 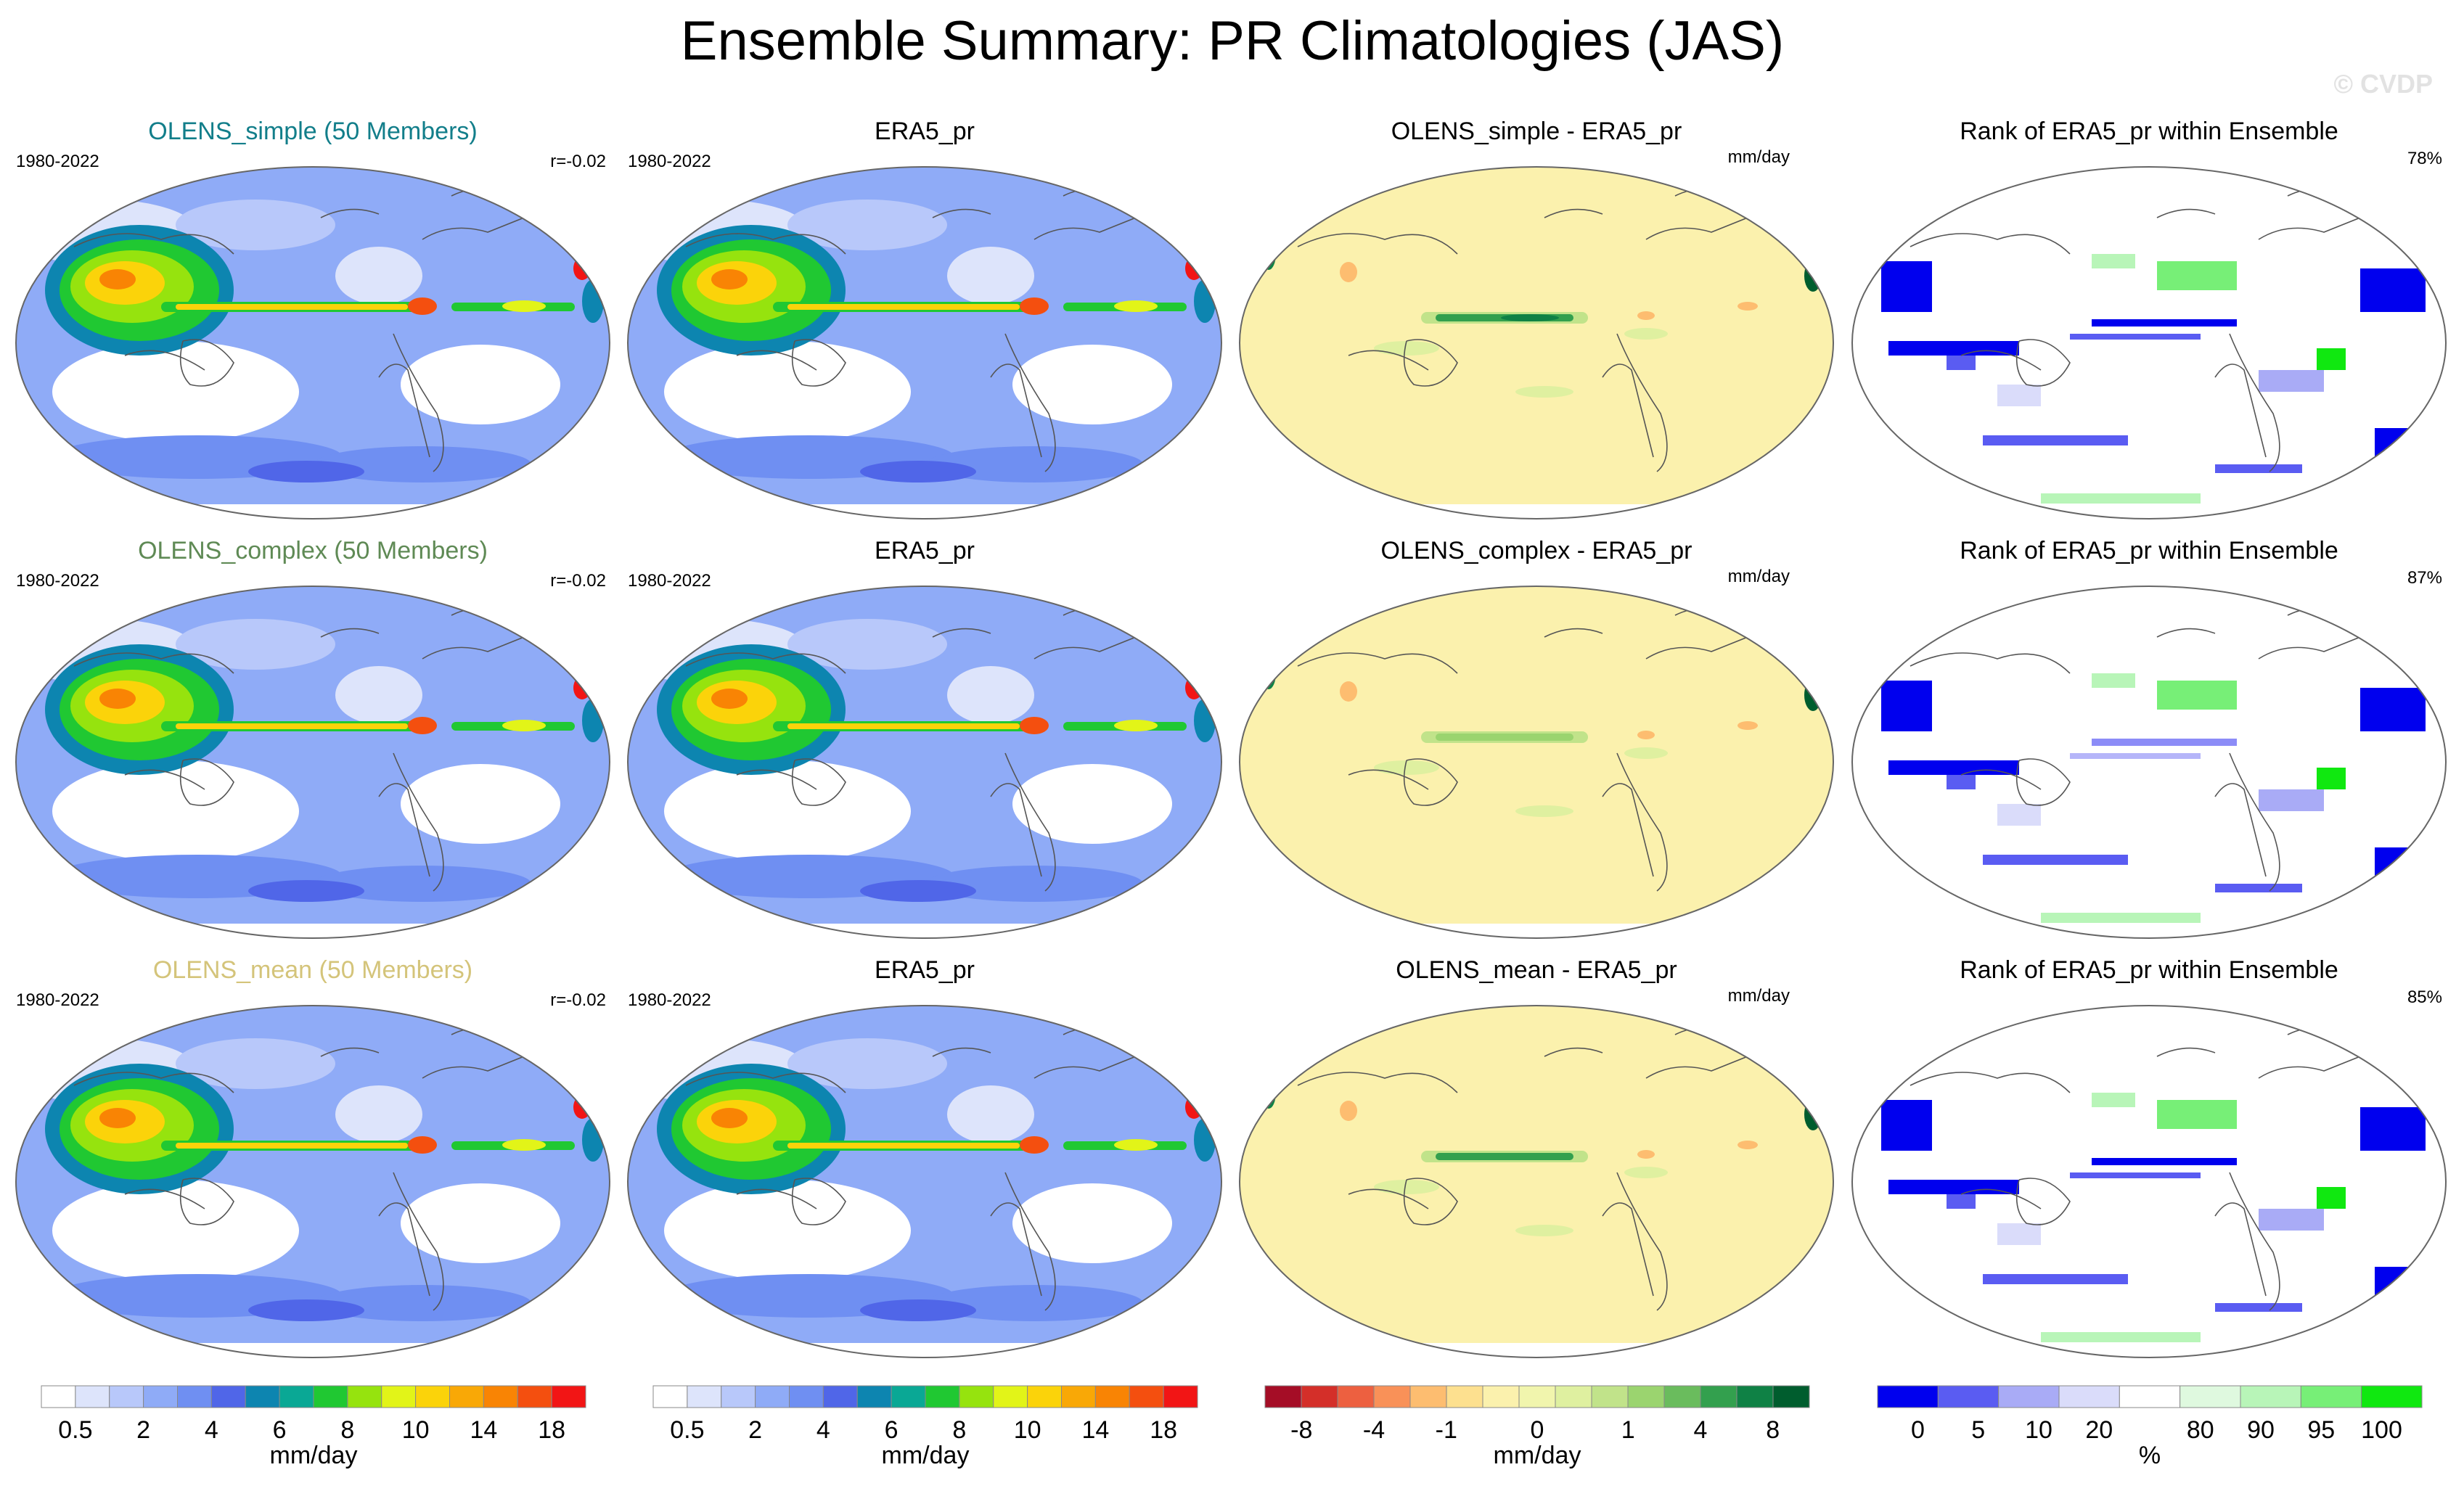 I want to click on colorbar-tick-label: 10, so click(x=2039, y=1430).